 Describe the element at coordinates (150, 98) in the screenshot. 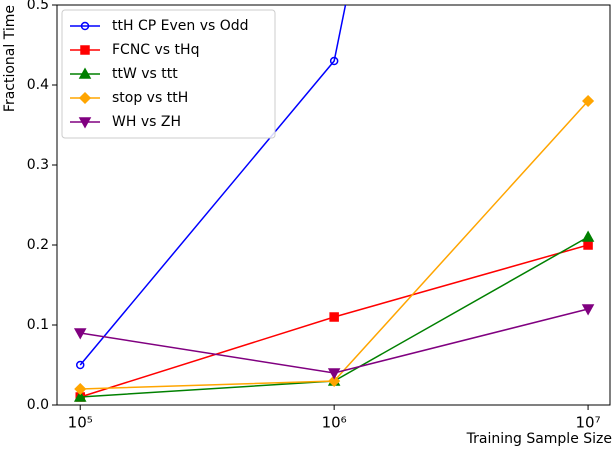

I see `legend-label: stop vs ttH` at that location.